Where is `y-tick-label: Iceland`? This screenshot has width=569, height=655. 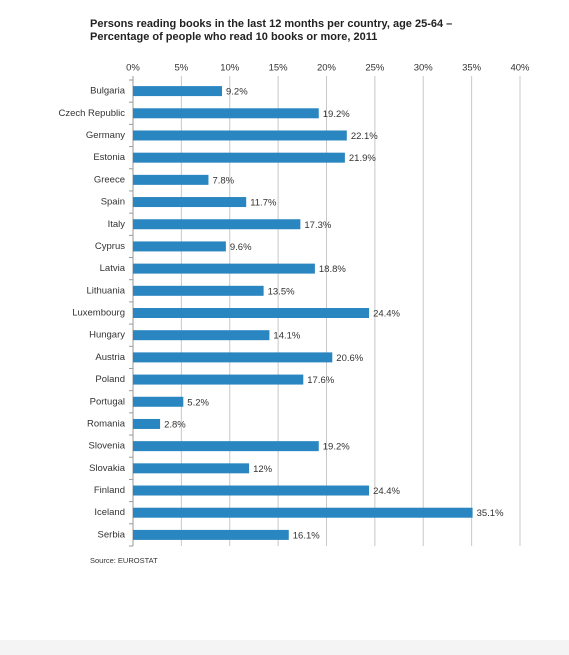
y-tick-label: Iceland is located at coordinates (109, 512).